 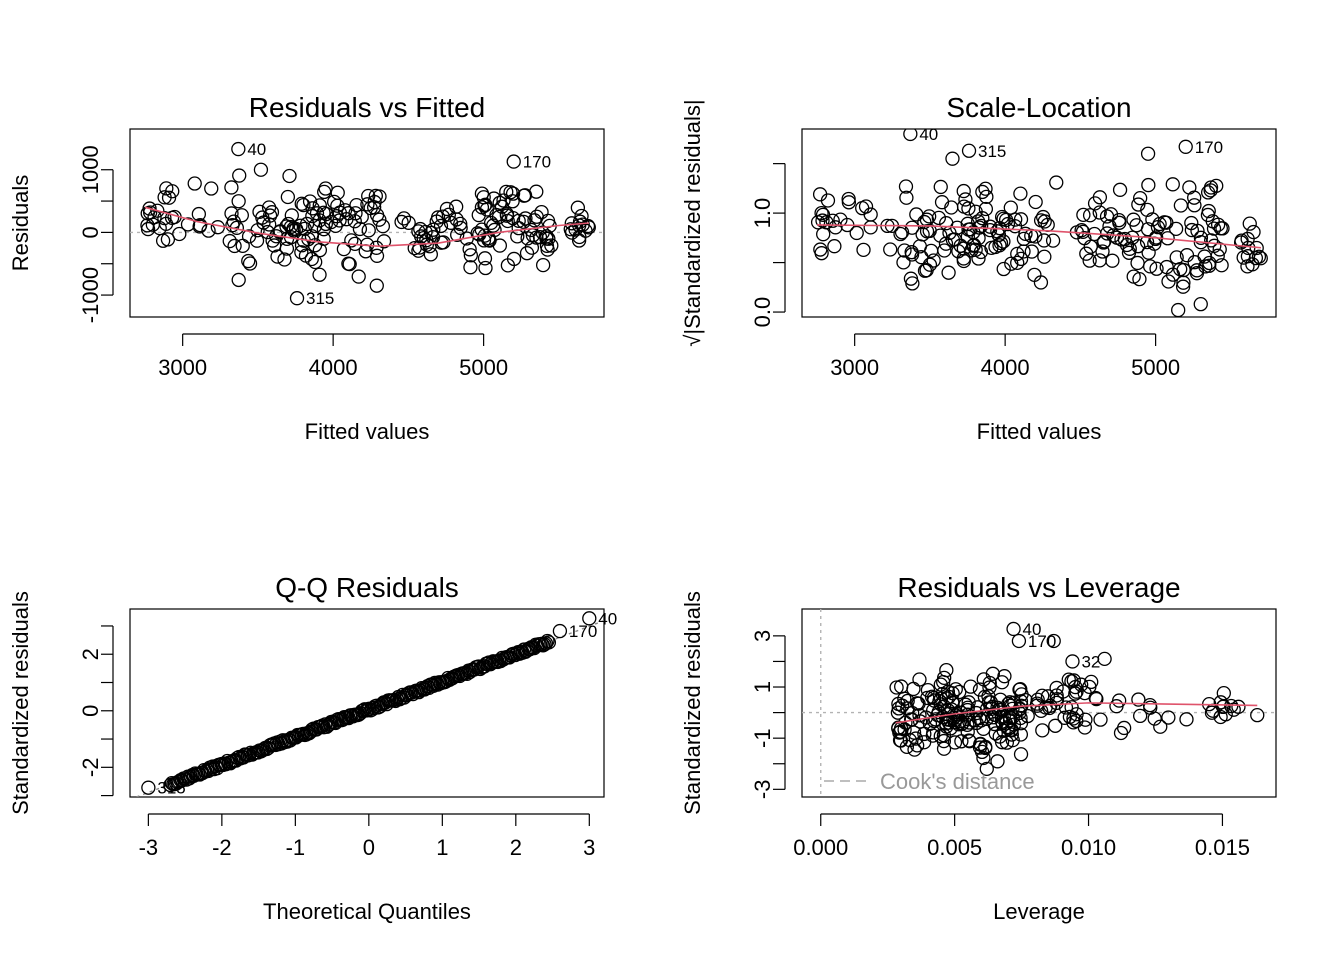 I want to click on smoother-line, so click(x=367, y=226).